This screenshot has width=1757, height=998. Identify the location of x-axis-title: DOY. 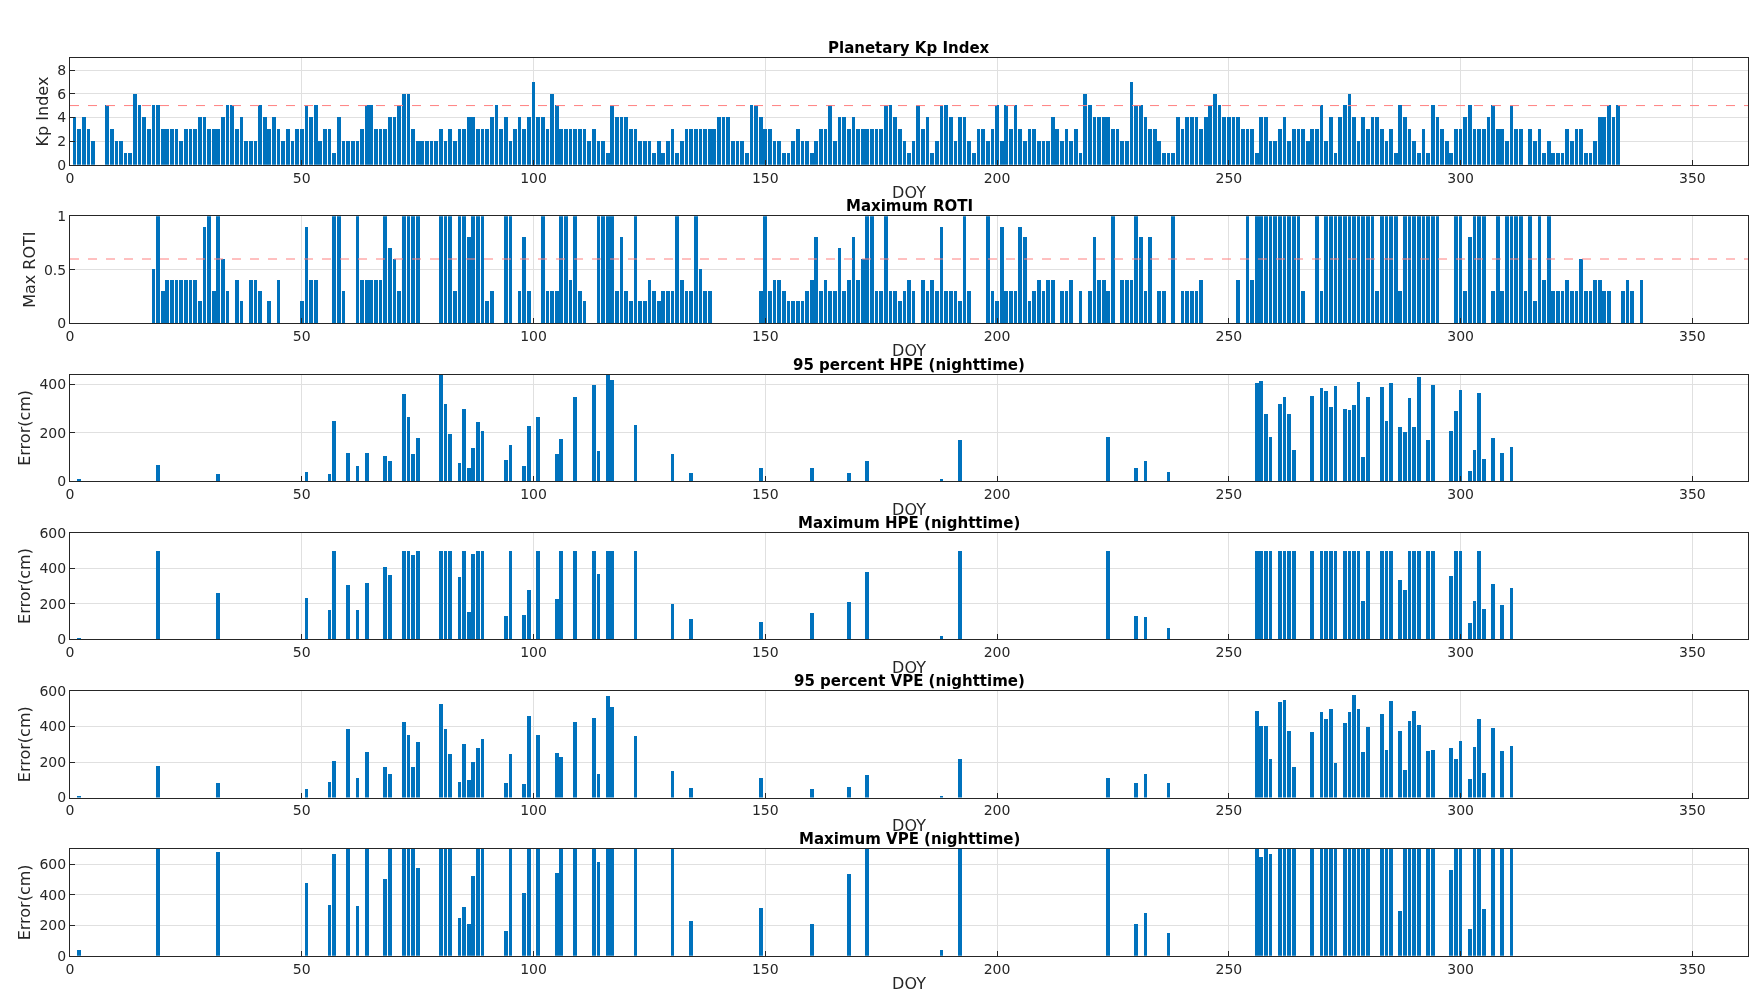
(909, 984).